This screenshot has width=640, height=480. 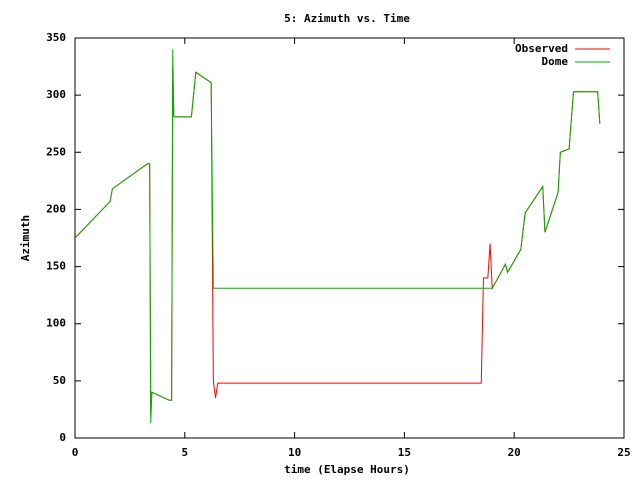 I want to click on x-tick-label: 25, so click(x=623, y=452).